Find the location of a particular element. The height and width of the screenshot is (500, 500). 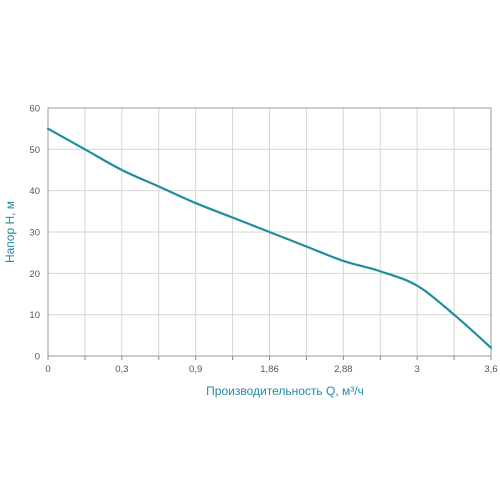

y-tick-label: 10 is located at coordinates (34, 315).